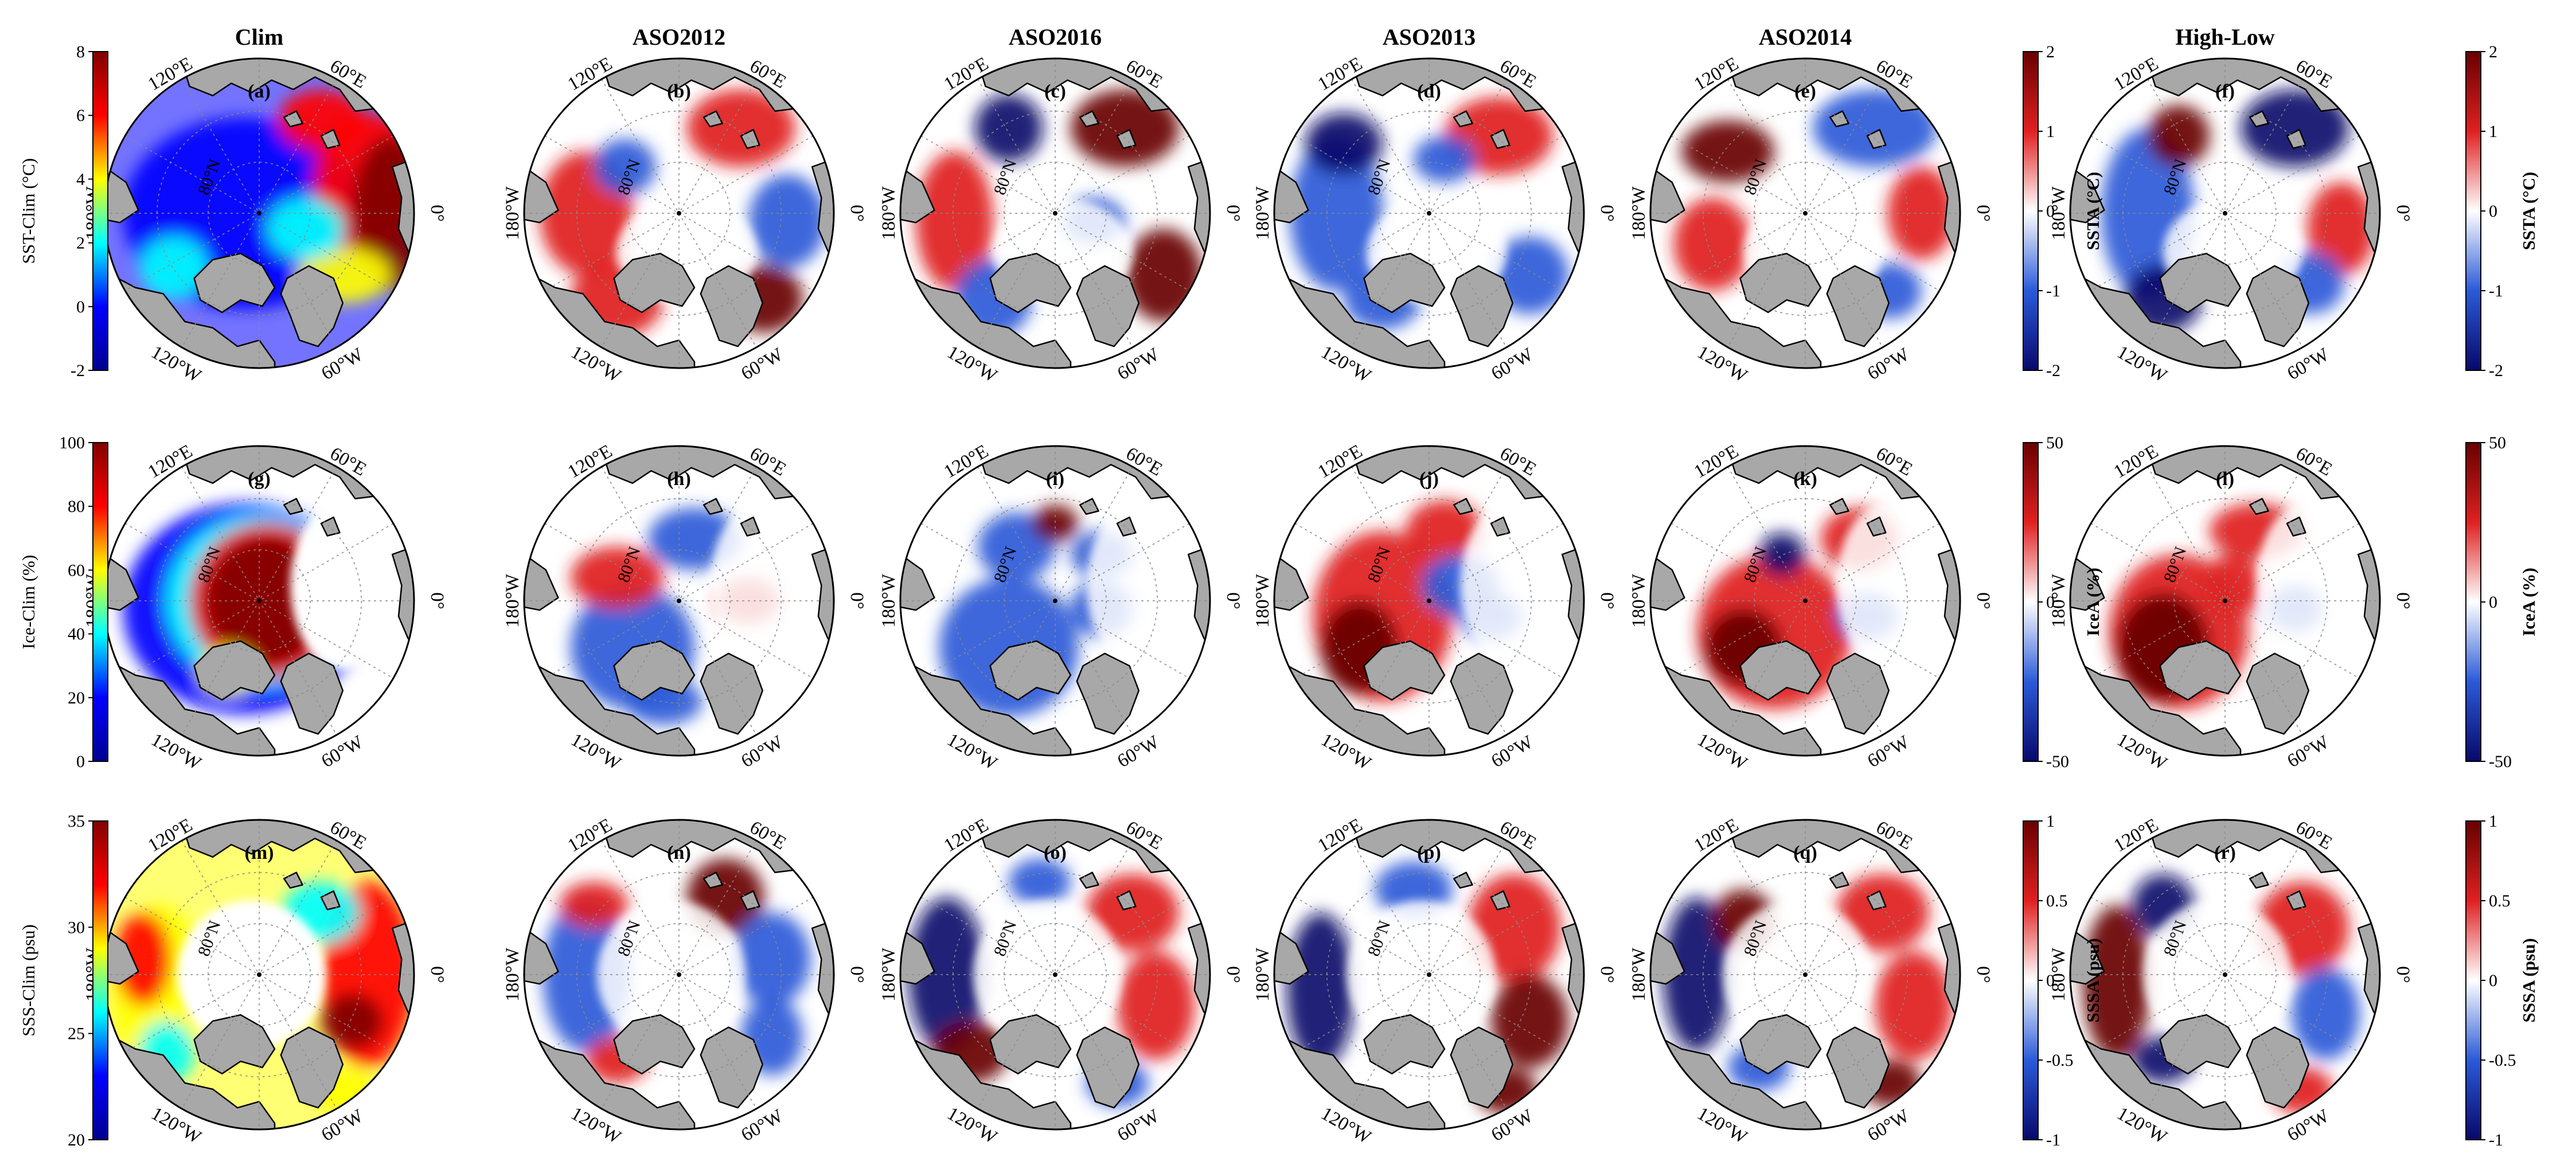 This screenshot has width=2576, height=1173. What do you see at coordinates (2031, 980) in the screenshot?
I see `colorbar-scale` at bounding box center [2031, 980].